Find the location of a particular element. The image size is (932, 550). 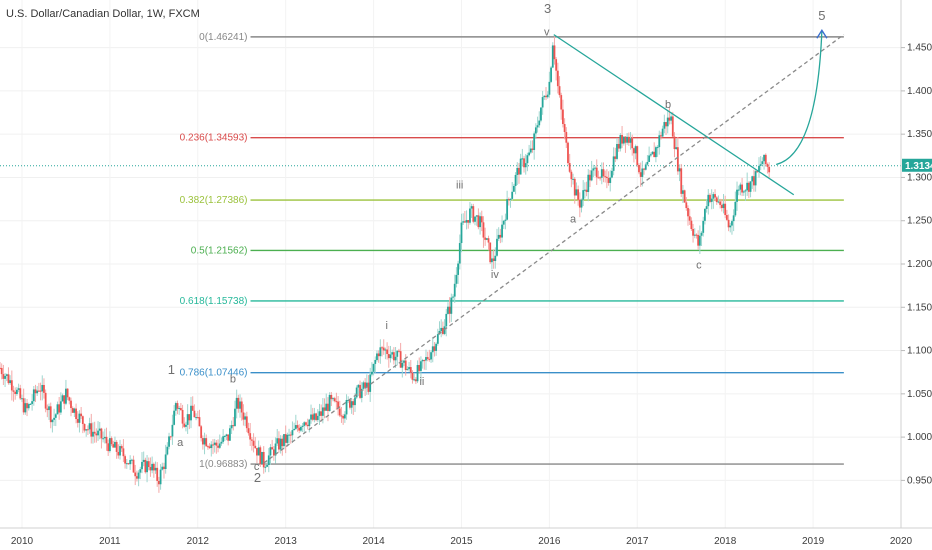

x-tick-label: 2013 is located at coordinates (286, 541).